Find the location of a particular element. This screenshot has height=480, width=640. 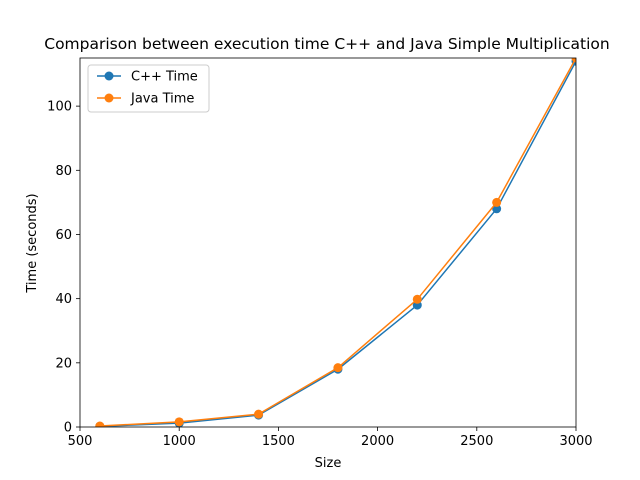

x-tick-label: 3000 is located at coordinates (575, 441).